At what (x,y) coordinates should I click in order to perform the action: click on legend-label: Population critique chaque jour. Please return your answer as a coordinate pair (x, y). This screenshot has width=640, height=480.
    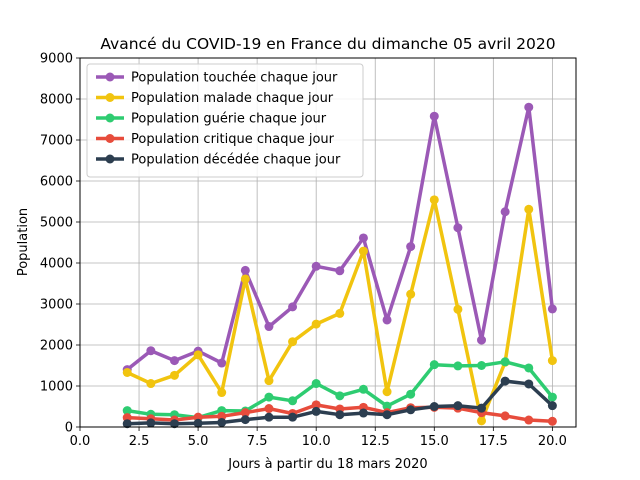
    Looking at the image, I should click on (233, 139).